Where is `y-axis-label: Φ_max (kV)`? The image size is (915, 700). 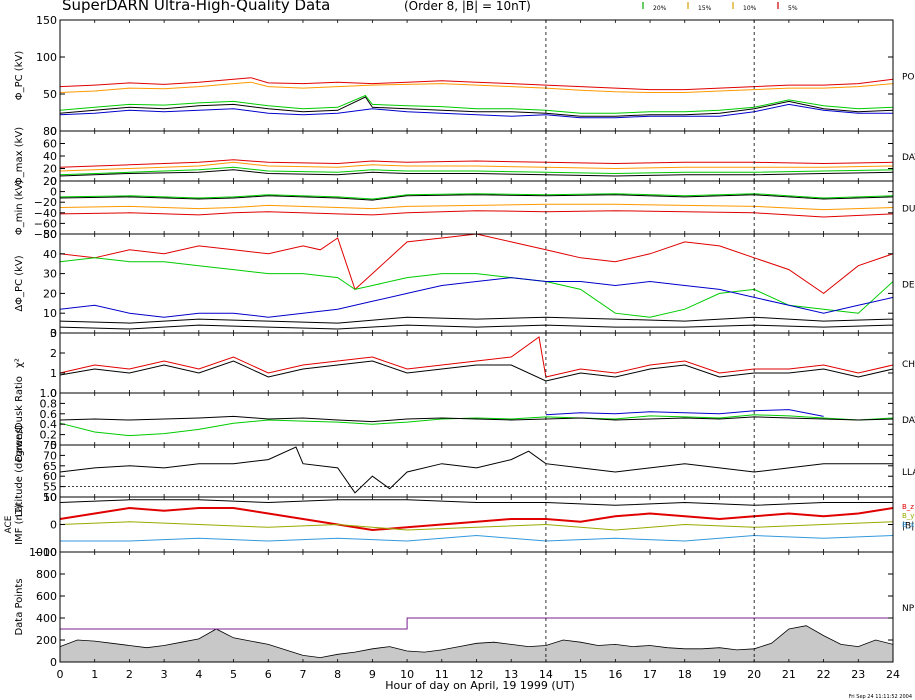
y-axis-label: Φ_max (kV) is located at coordinates (19, 156).